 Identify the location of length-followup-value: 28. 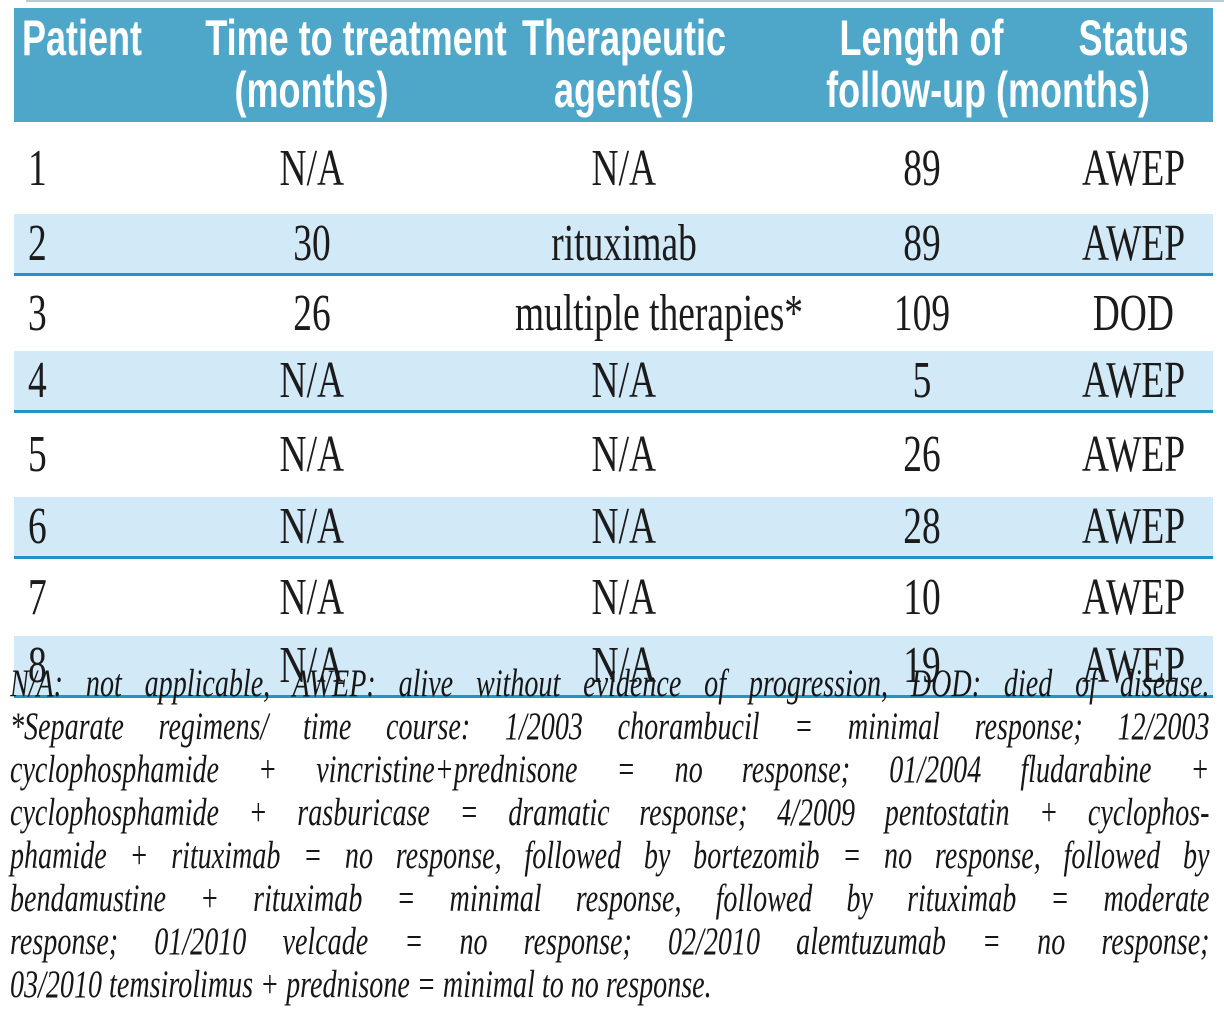
(921, 526).